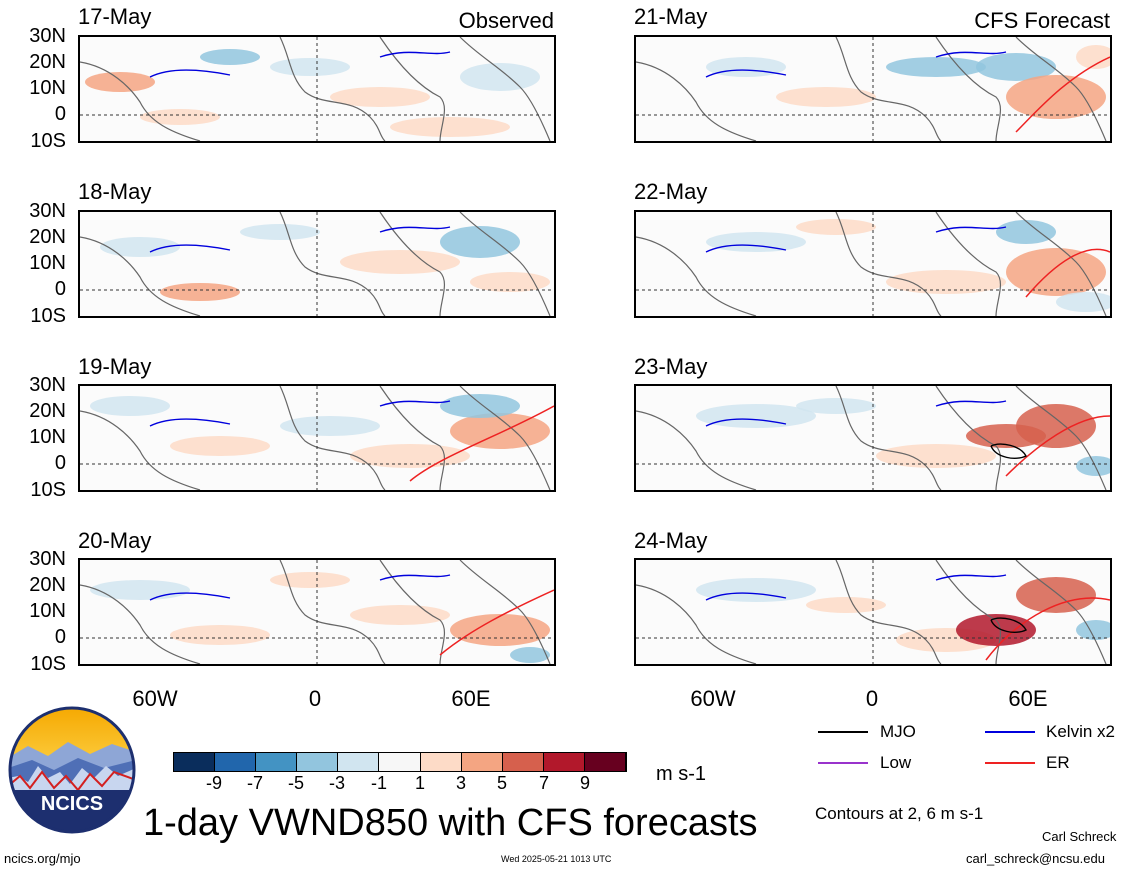 Image resolution: width=1135 pixels, height=872 pixels. What do you see at coordinates (843, 763) in the screenshot?
I see `legend-line-low` at bounding box center [843, 763].